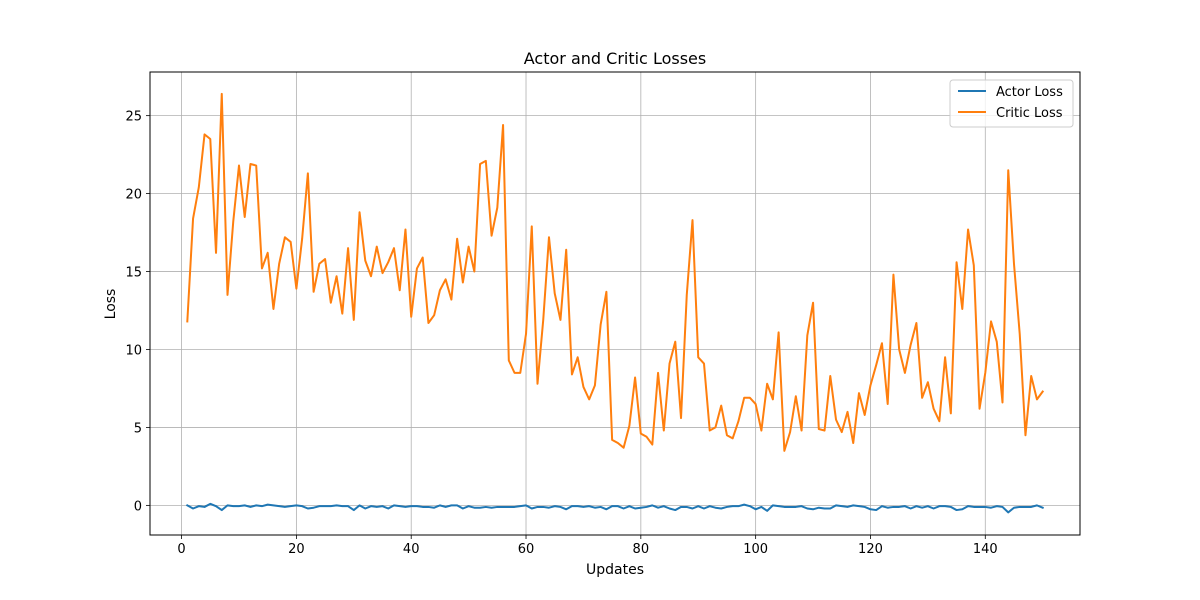 Image resolution: width=1200 pixels, height=600 pixels. I want to click on chart-title: Actor and Critic Losses, so click(615, 58).